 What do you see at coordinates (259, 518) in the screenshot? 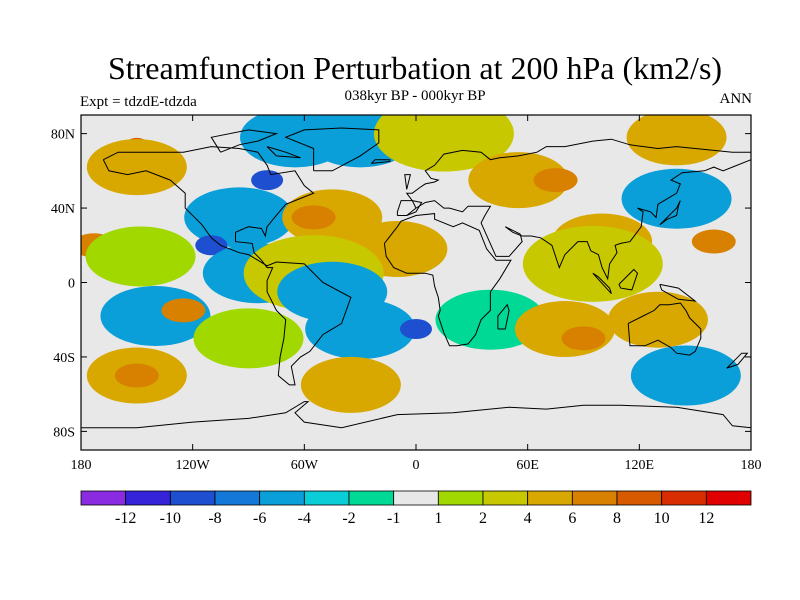
I see `colorbar-label: -6` at bounding box center [259, 518].